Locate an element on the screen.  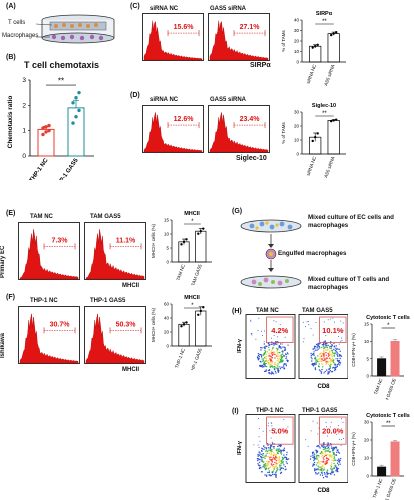
bar-category-label: TAM GAS5 OE is located at coordinates (389, 389).